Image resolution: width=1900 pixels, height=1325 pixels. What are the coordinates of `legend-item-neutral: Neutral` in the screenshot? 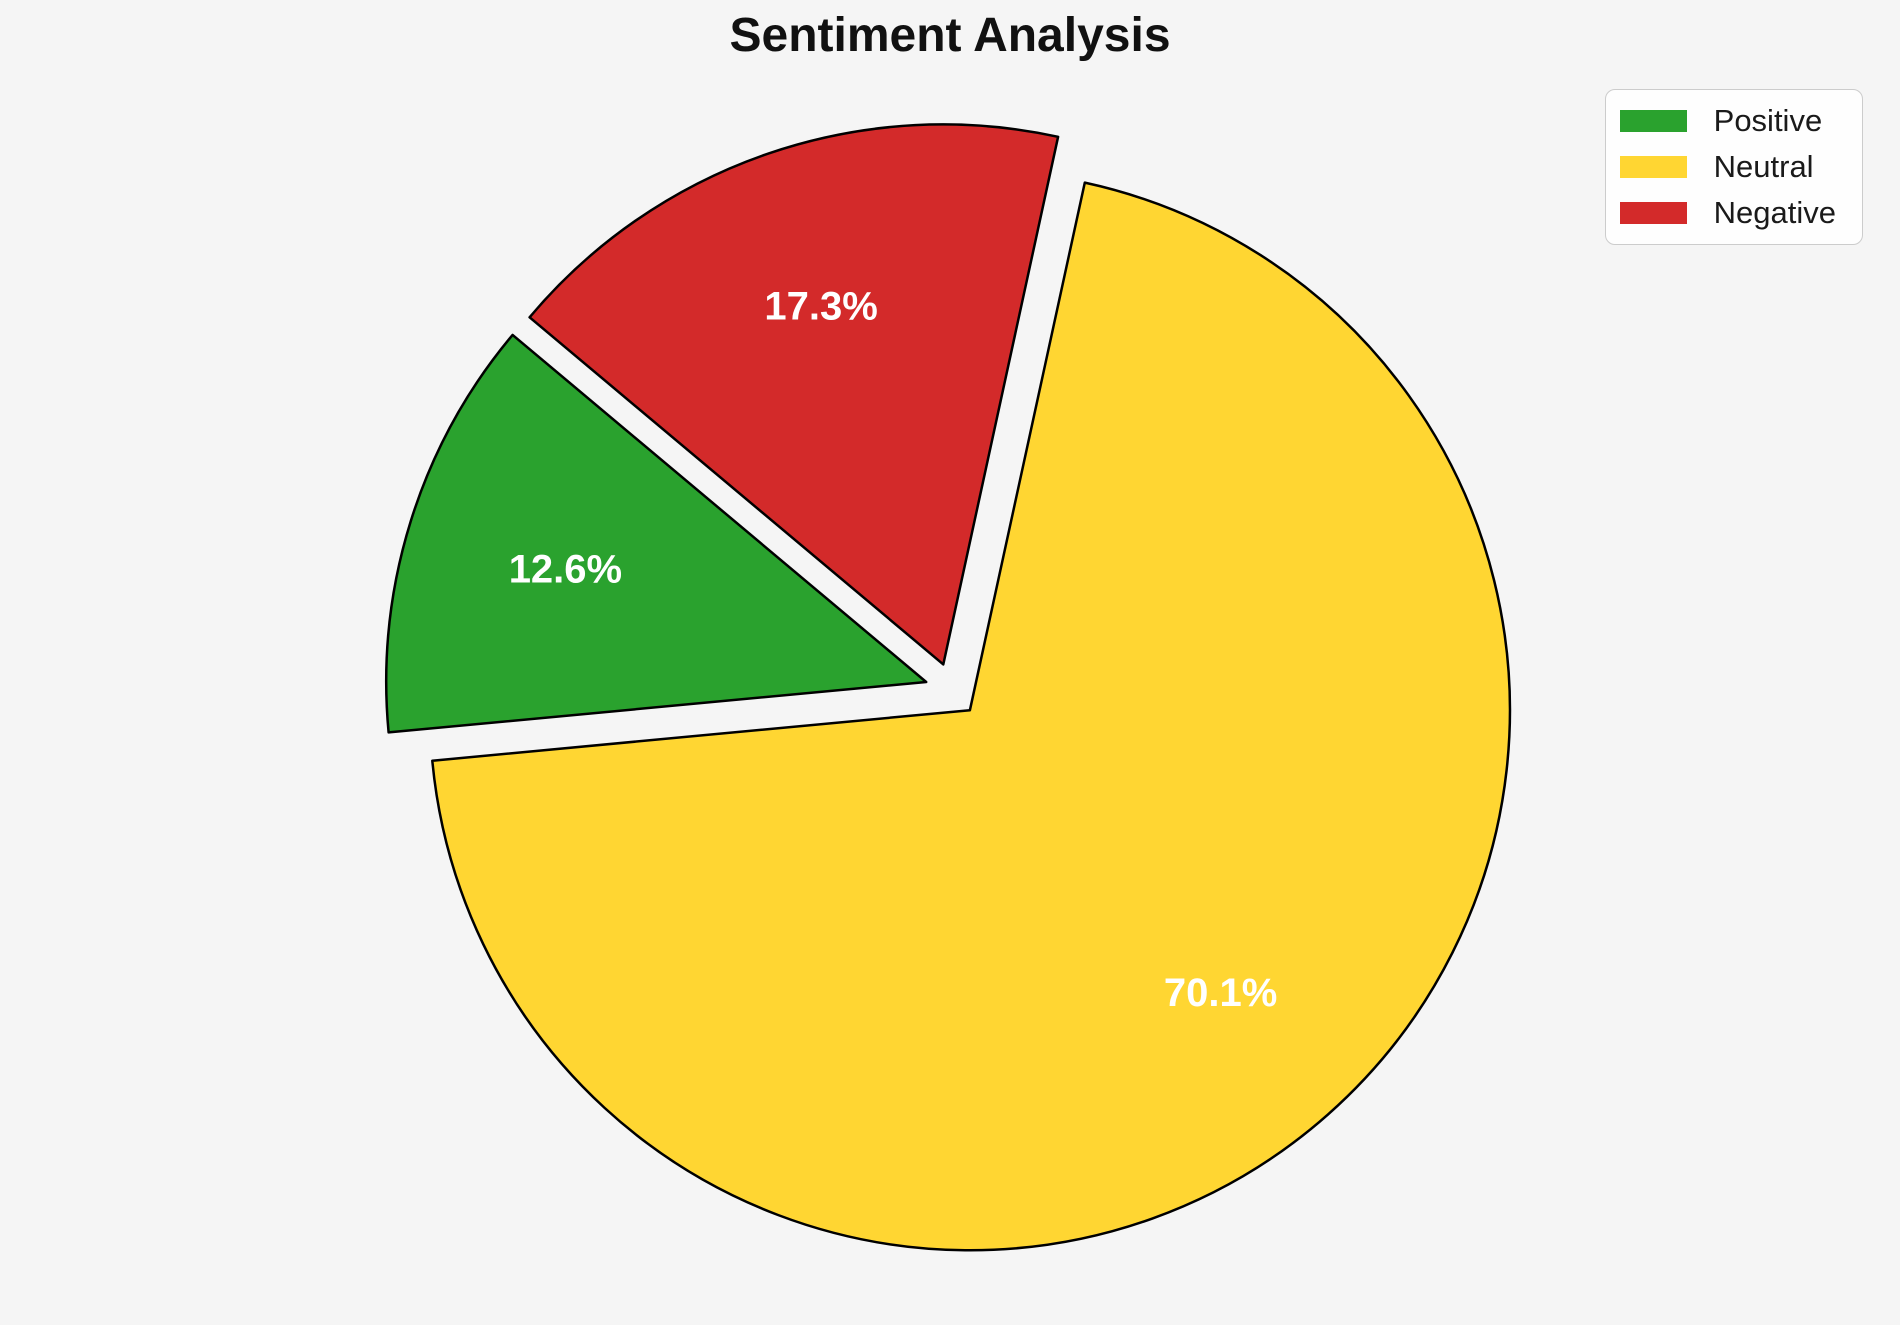 It's located at (1727, 167).